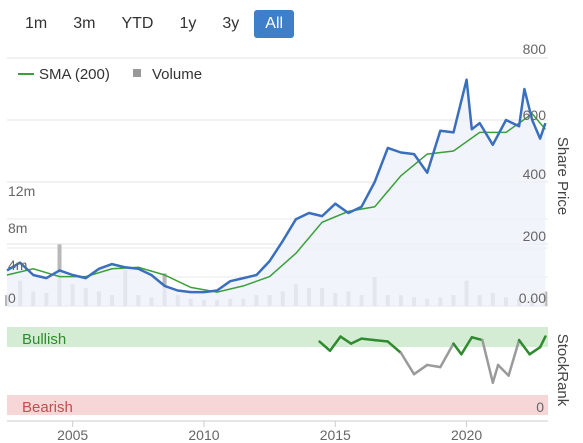 The width and height of the screenshot is (583, 443). I want to click on legend-sma-label: SMA (200), so click(74, 74).